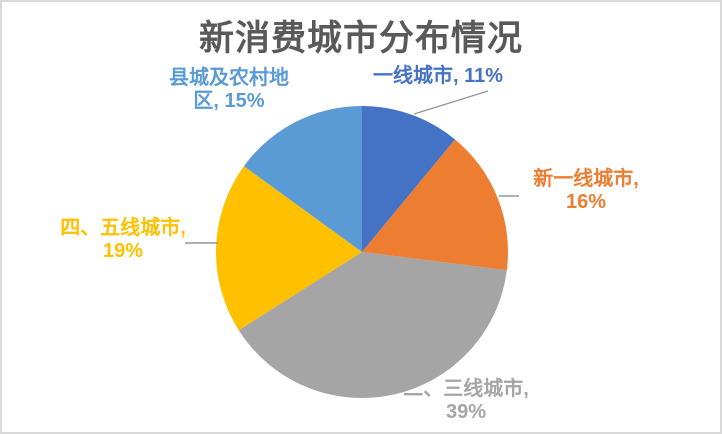 This screenshot has width=722, height=434. I want to click on data-label-line: 39%, so click(466, 412).